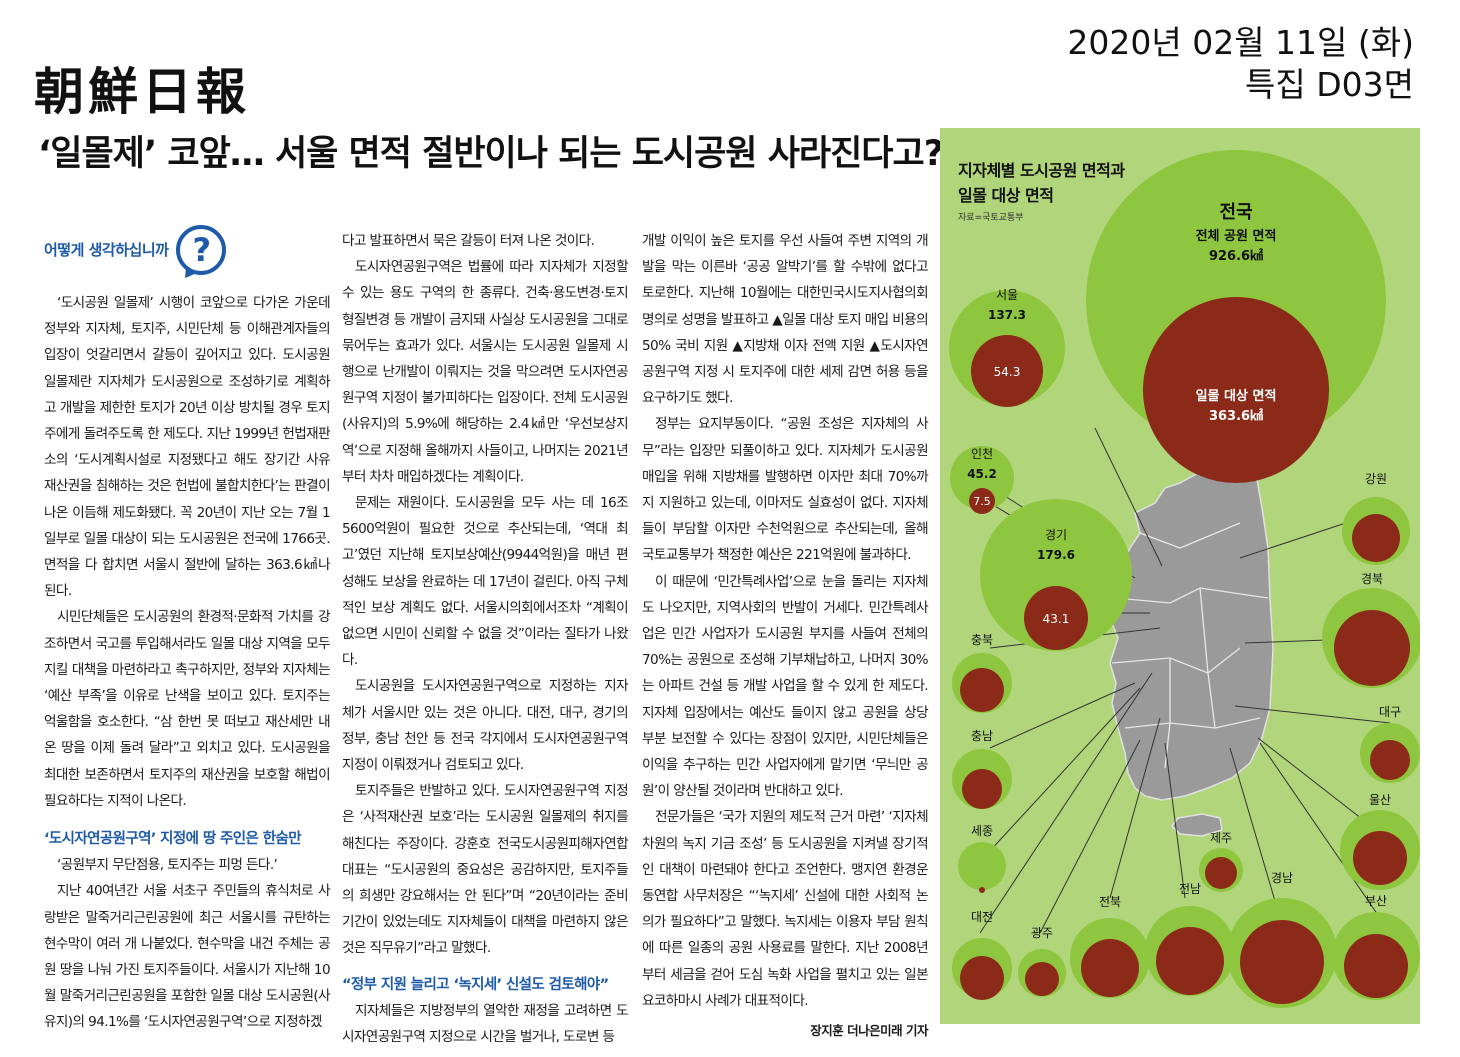 The image size is (1460, 1057). I want to click on dateline: 2020년 02월 11일 (화) 특집 D03면, so click(1240, 64).